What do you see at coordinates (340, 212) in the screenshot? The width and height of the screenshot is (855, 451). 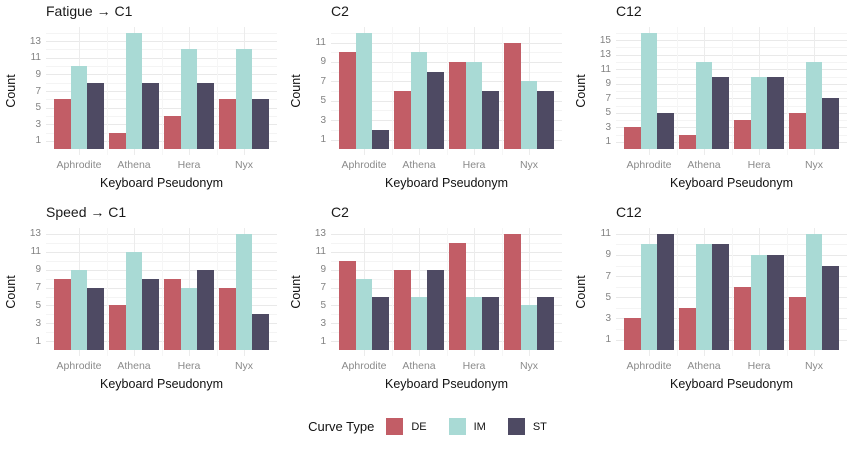 I see `facet-title: C2` at bounding box center [340, 212].